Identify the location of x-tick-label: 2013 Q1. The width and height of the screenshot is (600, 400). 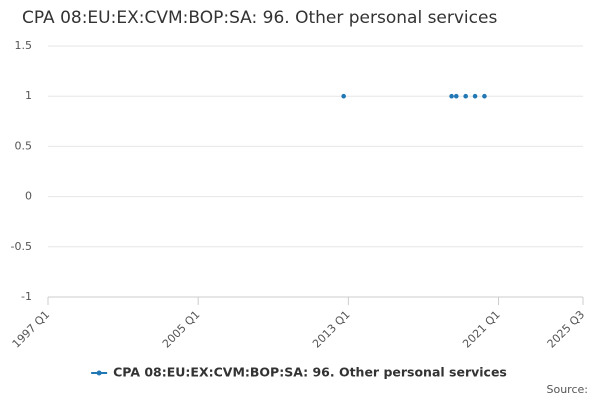
(331, 329).